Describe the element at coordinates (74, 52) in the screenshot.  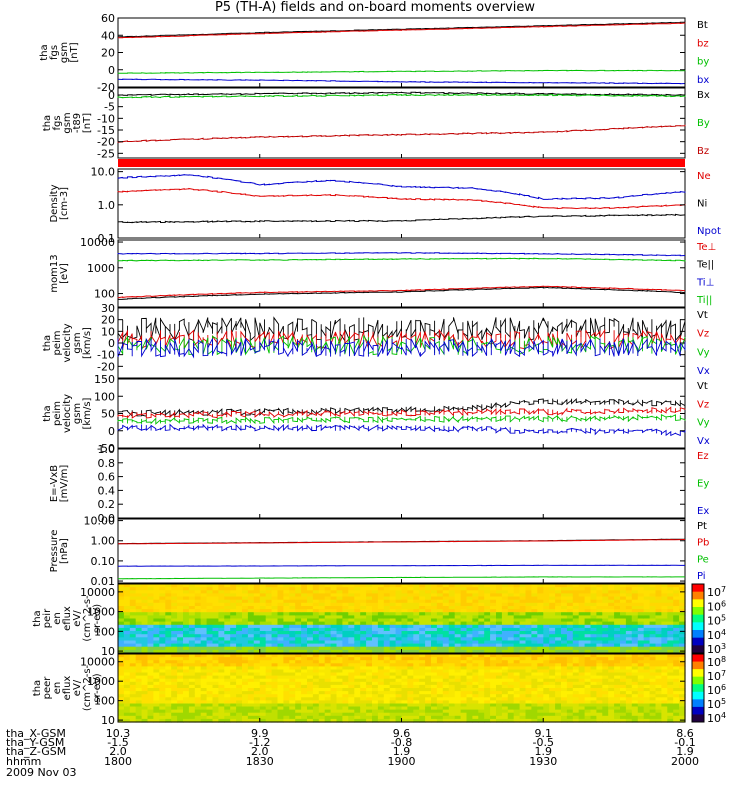
I see `y-axis-label: [nT]` at that location.